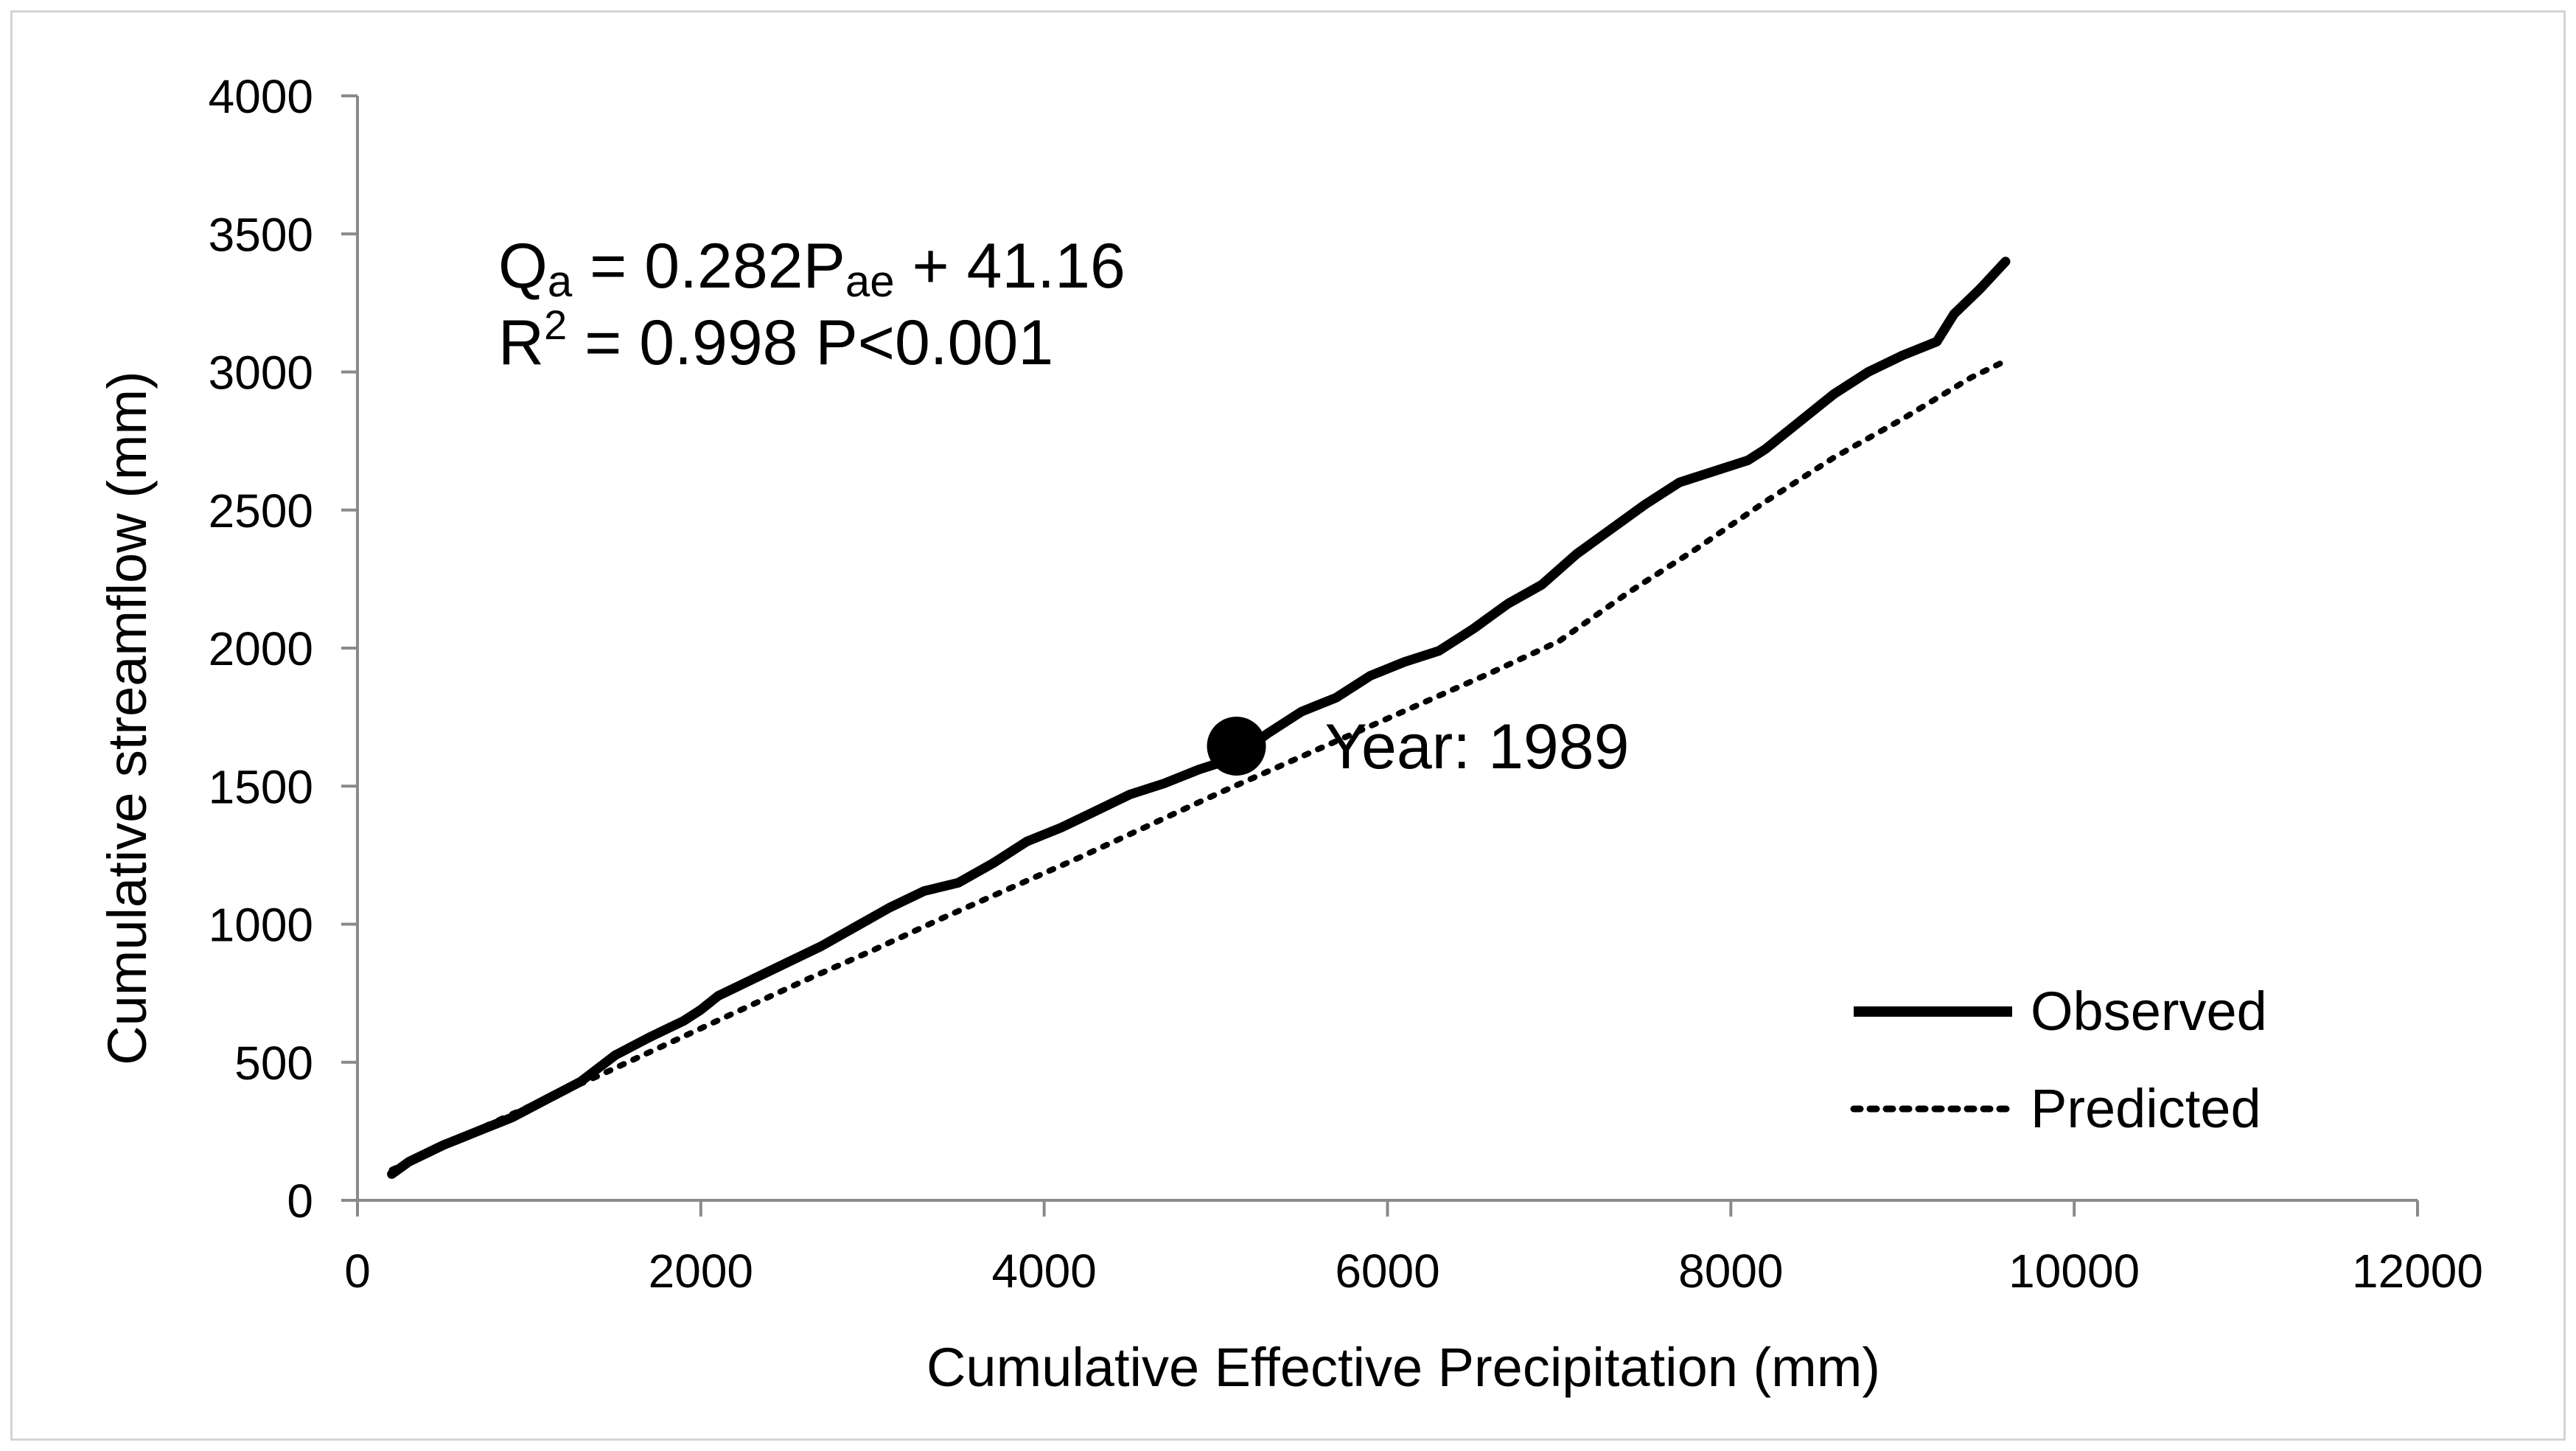 The image size is (2576, 1451). I want to click on y-axis-title: Cumulative streamflow (mm), so click(127, 718).